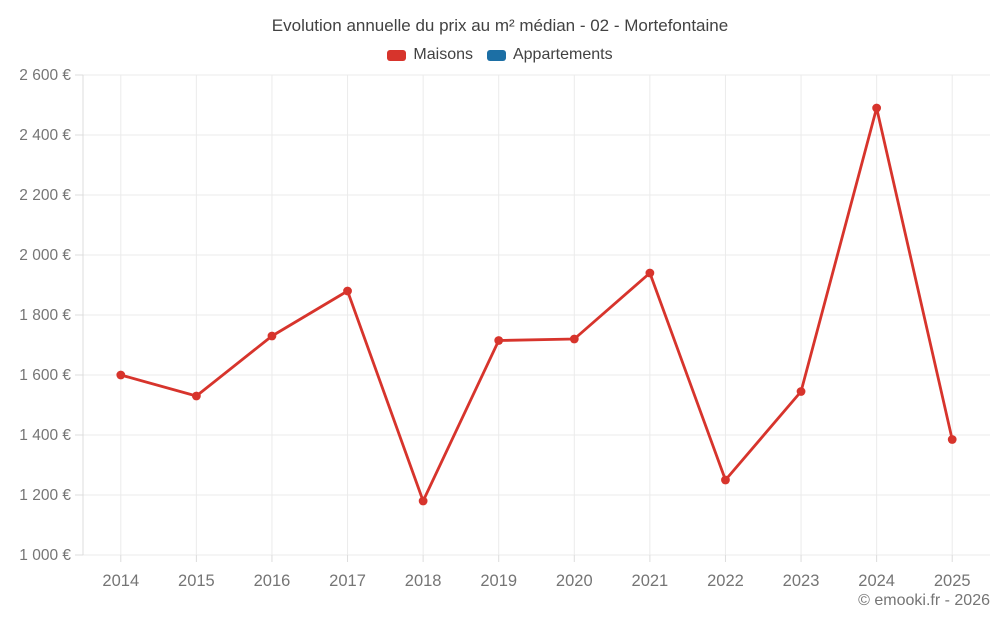  Describe the element at coordinates (45, 255) in the screenshot. I see `svg-text: 2 000 €` at that location.